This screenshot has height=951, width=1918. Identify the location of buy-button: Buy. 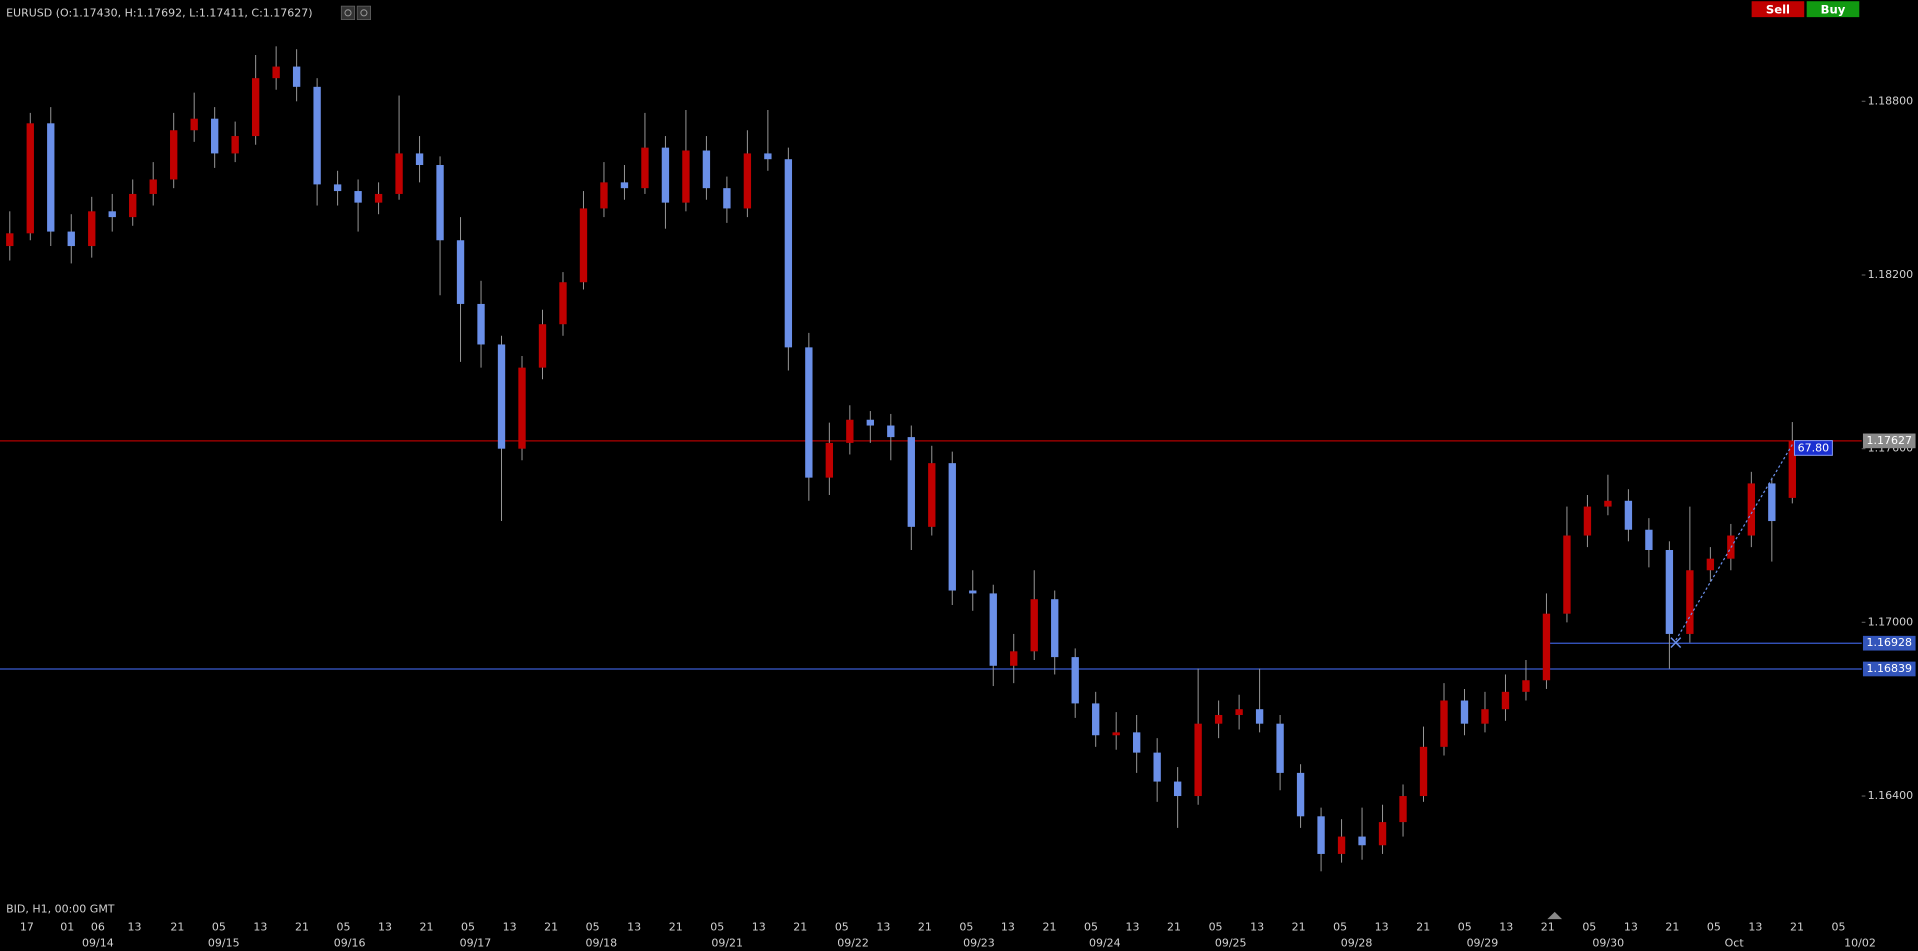
(1833, 9).